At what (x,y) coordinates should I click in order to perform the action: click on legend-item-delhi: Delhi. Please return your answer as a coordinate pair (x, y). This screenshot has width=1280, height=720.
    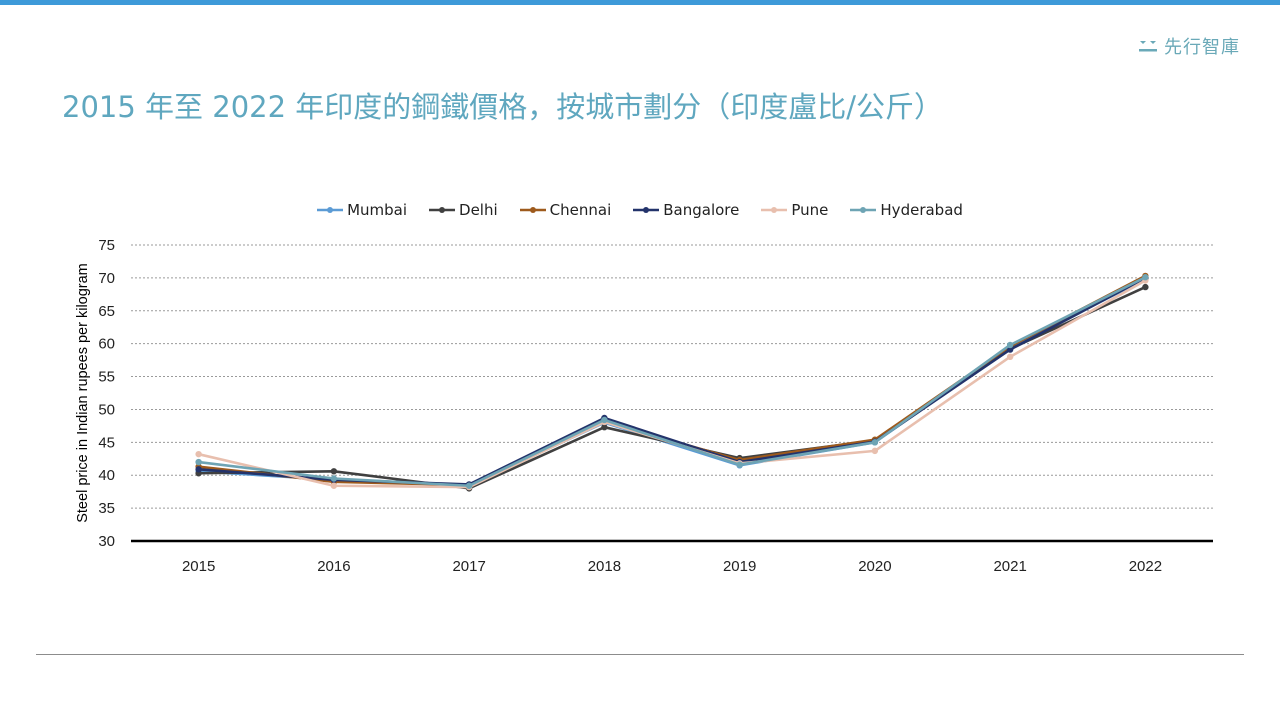
    Looking at the image, I should click on (463, 210).